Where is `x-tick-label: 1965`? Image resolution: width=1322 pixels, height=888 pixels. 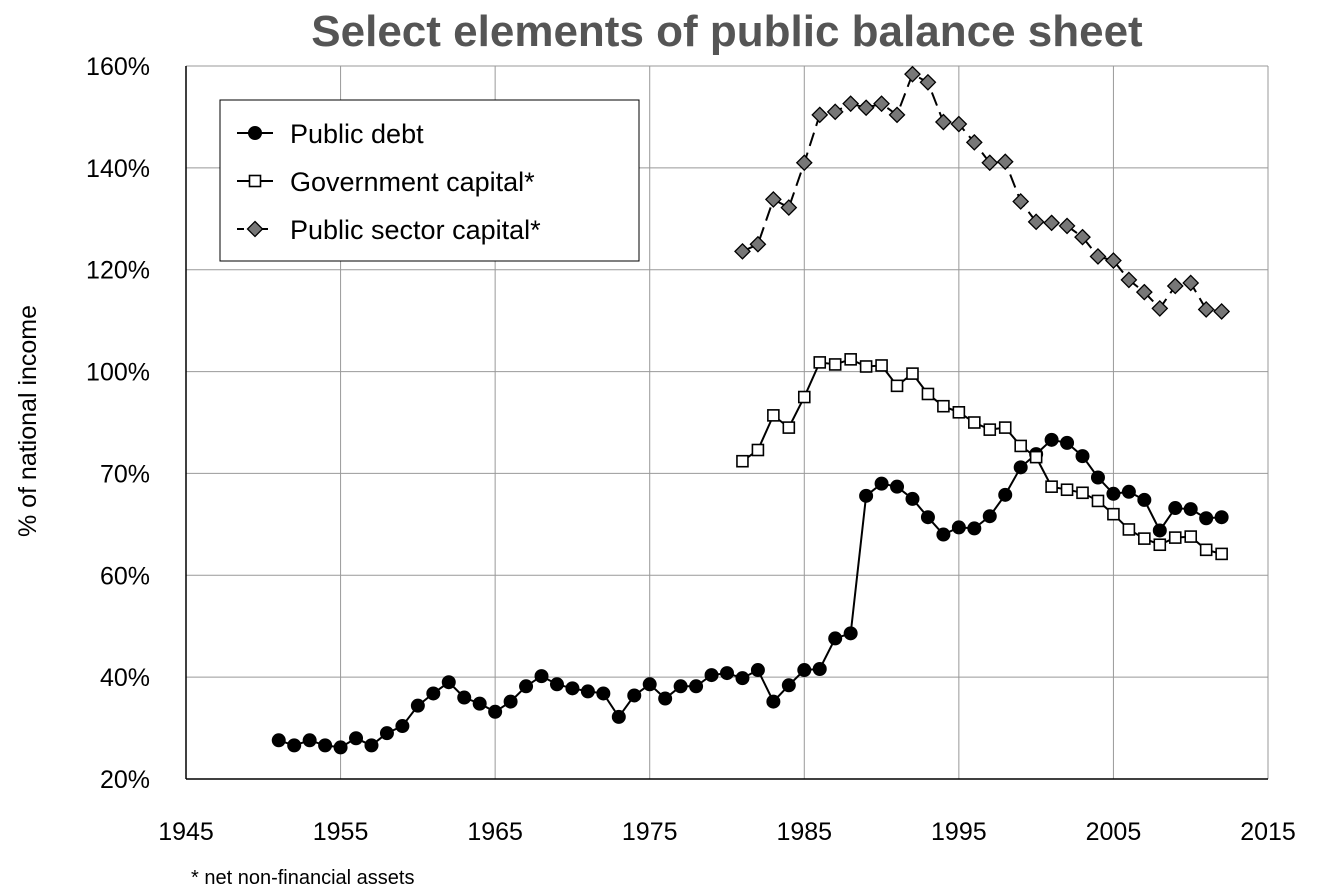
x-tick-label: 1965 is located at coordinates (495, 832).